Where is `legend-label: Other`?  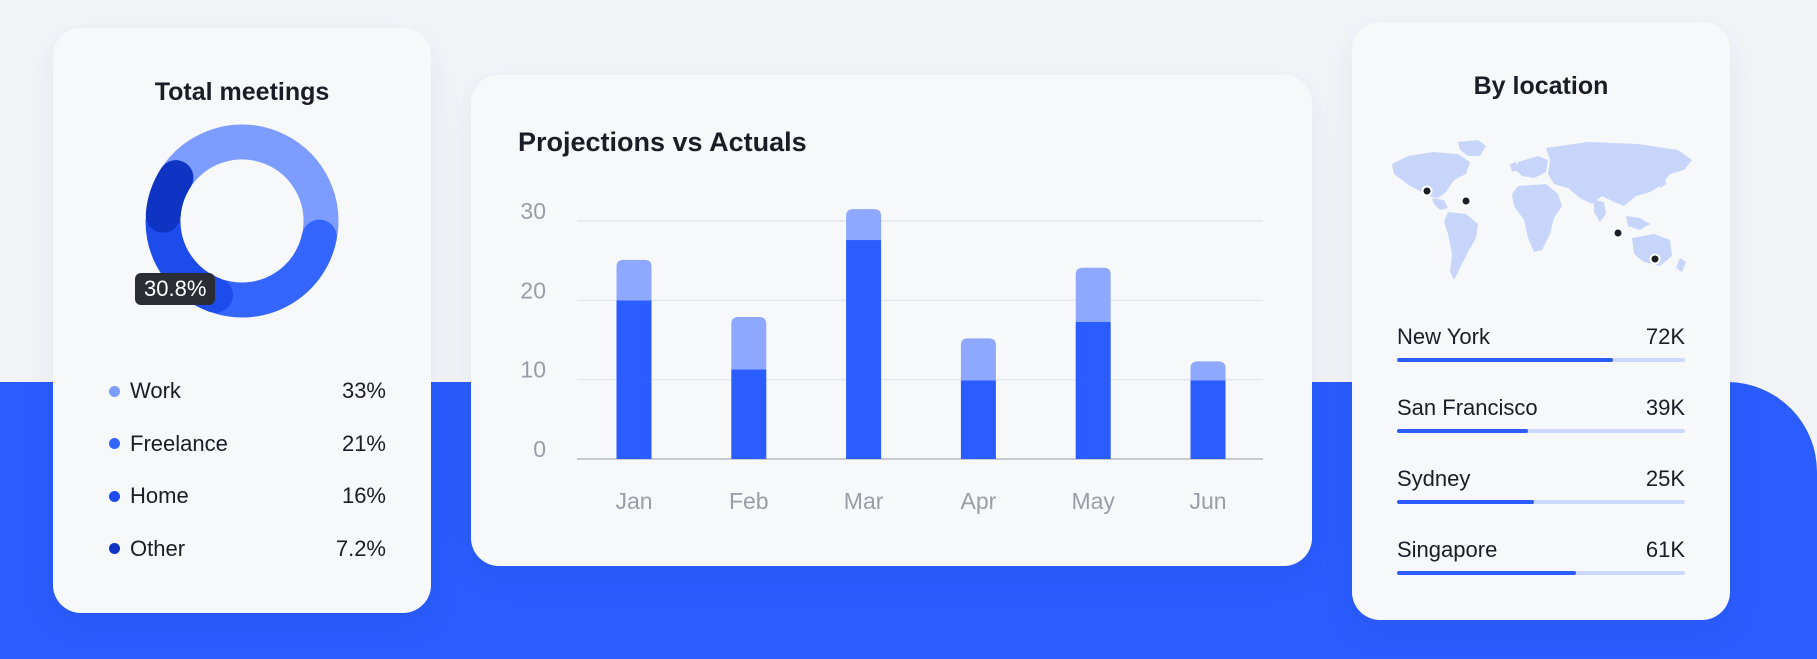
legend-label: Other is located at coordinates (158, 548).